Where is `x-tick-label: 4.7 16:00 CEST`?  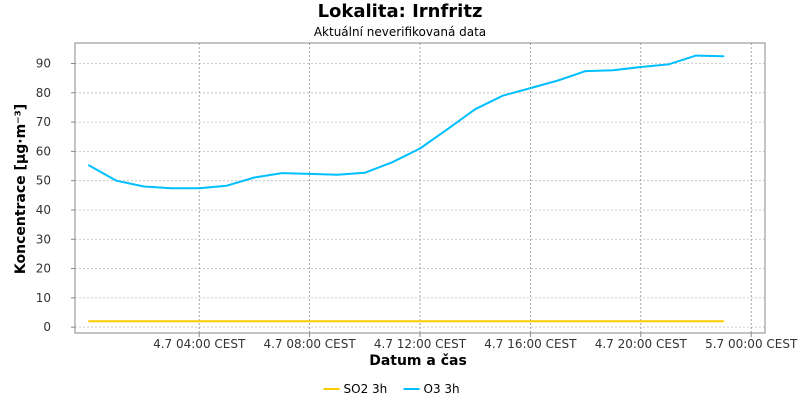 x-tick-label: 4.7 16:00 CEST is located at coordinates (530, 344).